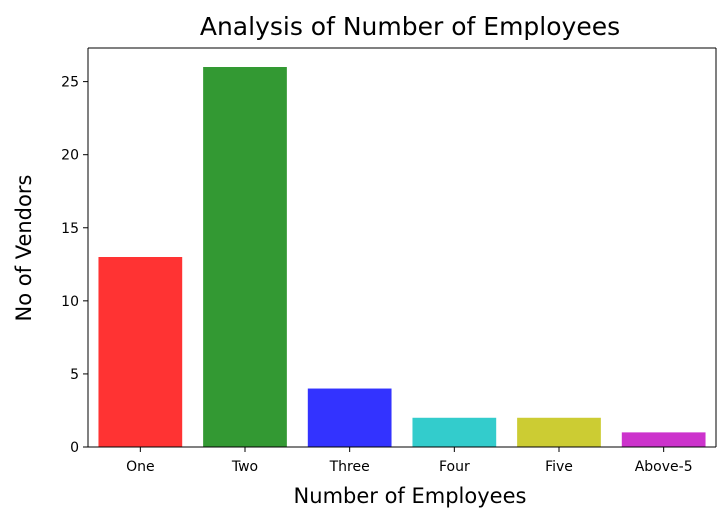  What do you see at coordinates (74, 448) in the screenshot?
I see `y-tick-label: 0` at bounding box center [74, 448].